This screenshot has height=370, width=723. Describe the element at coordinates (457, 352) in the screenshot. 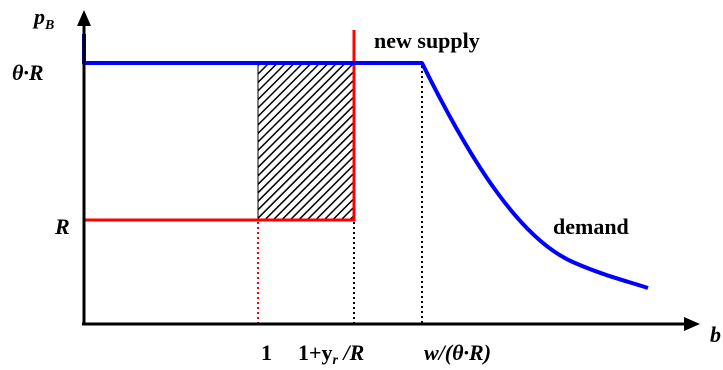

I see `x-tick-w-theta-r: w/(θ·R)` at that location.